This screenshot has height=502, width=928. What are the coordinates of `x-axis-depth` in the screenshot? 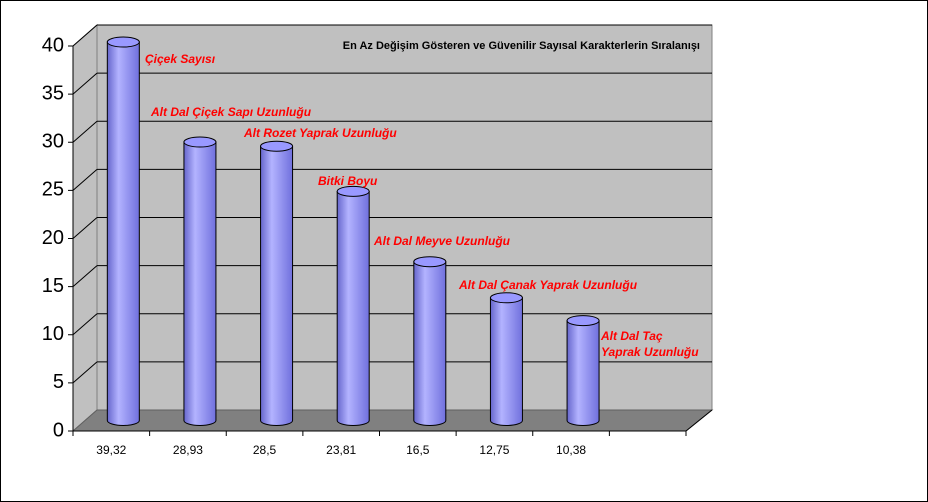 It's located at (699, 420).